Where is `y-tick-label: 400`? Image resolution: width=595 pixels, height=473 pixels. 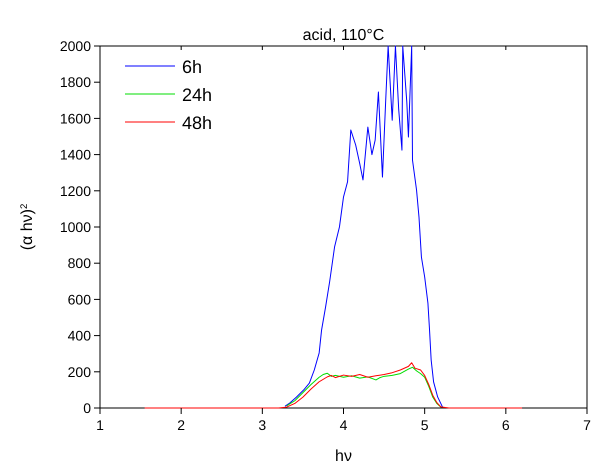 y-tick-label: 400 is located at coordinates (80, 336).